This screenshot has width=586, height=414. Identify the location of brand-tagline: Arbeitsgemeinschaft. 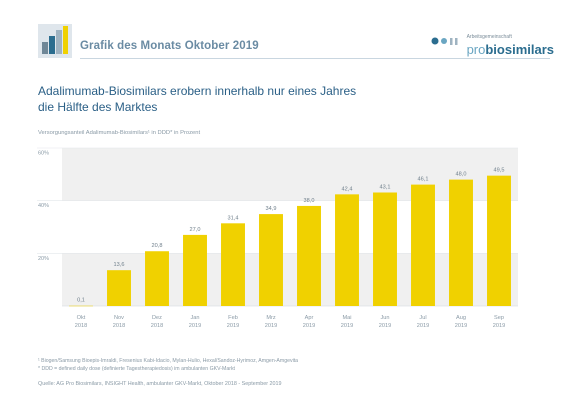
(489, 37).